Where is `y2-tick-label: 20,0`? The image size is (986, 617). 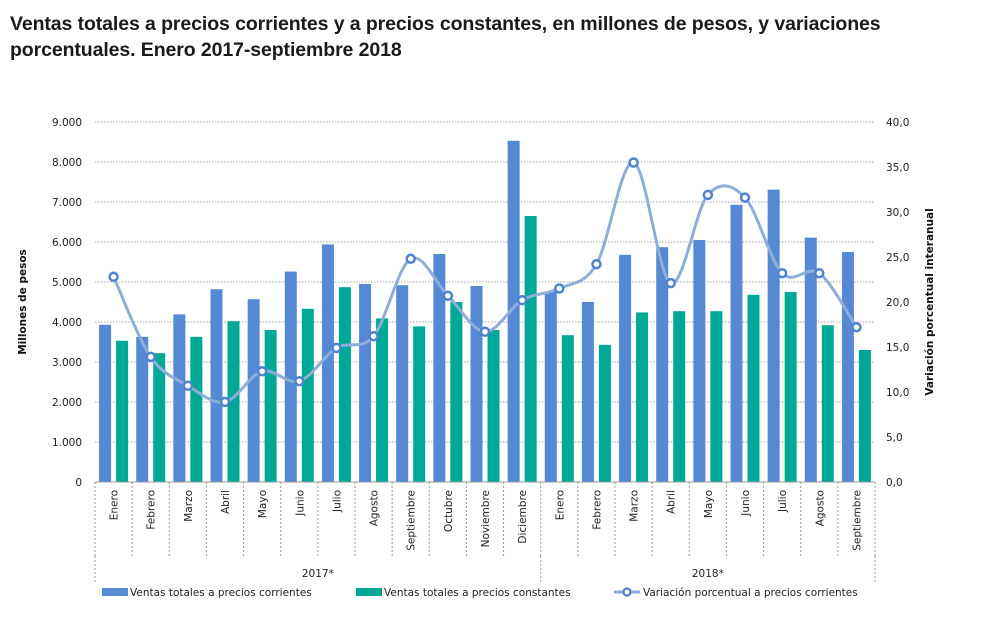
y2-tick-label: 20,0 is located at coordinates (897, 303).